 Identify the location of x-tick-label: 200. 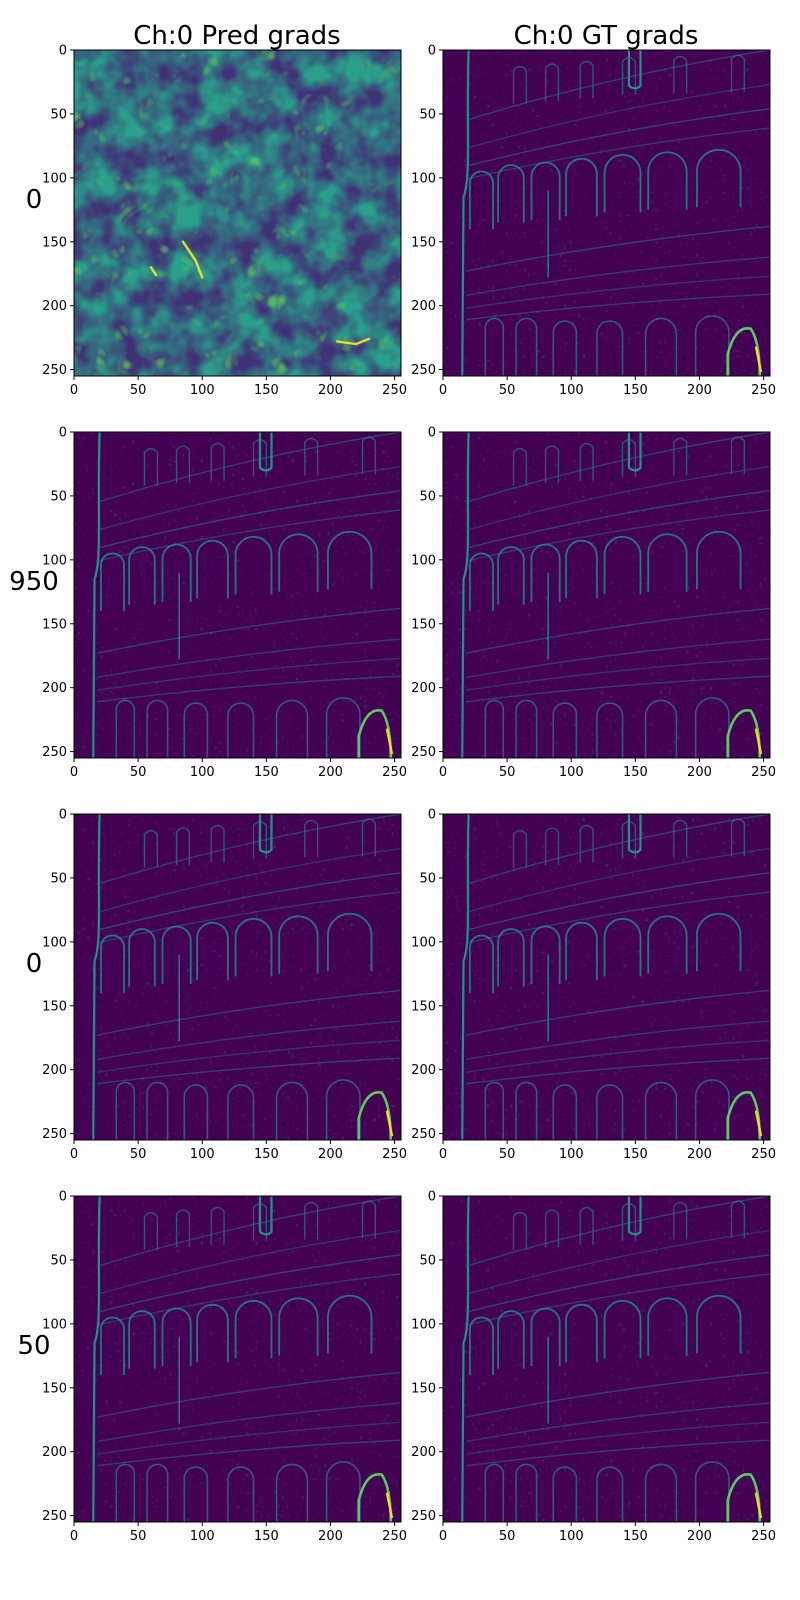
(699, 390).